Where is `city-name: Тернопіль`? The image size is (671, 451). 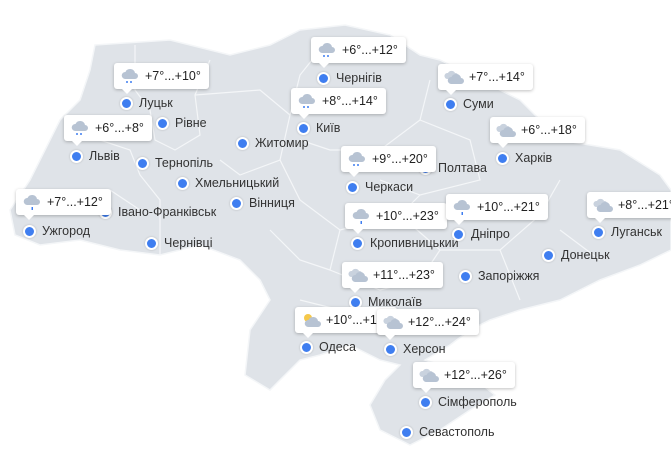 city-name: Тернопіль is located at coordinates (184, 163).